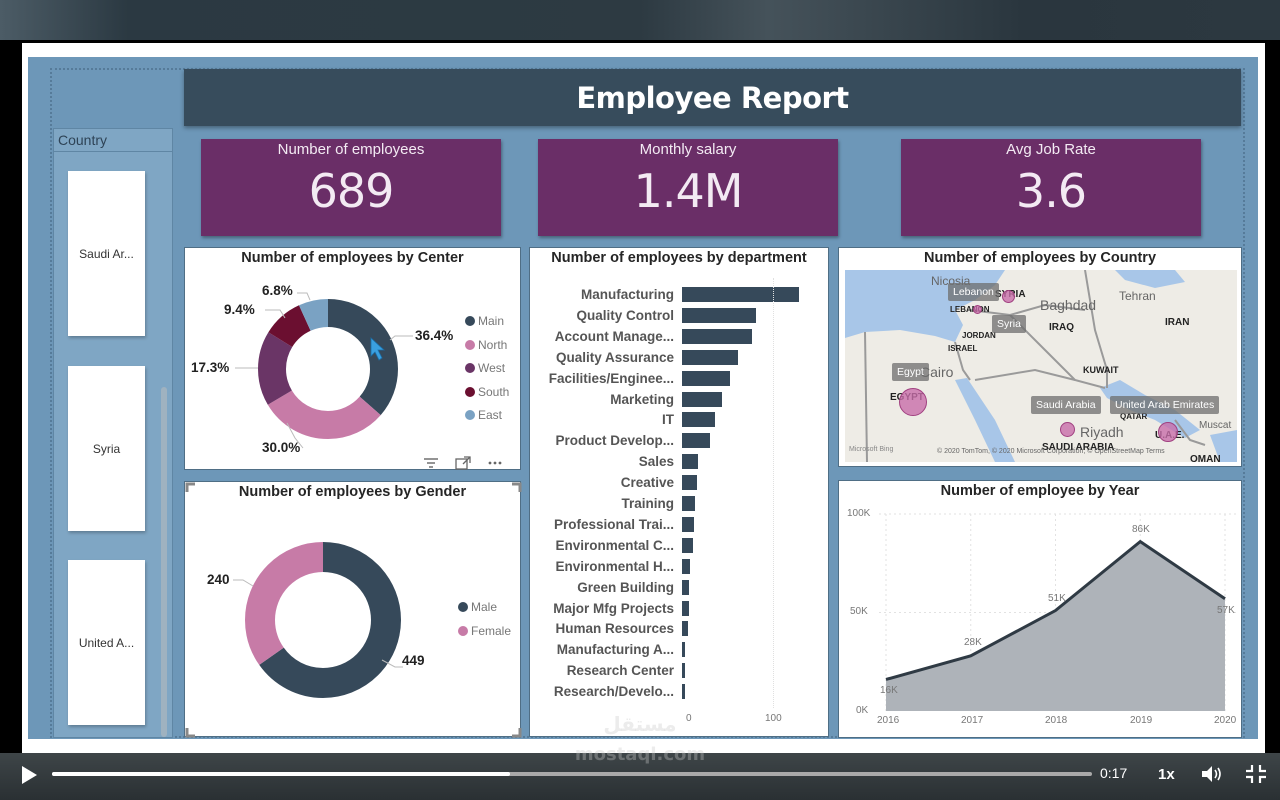  What do you see at coordinates (164, 562) in the screenshot?
I see `slicer-scrollbar` at bounding box center [164, 562].